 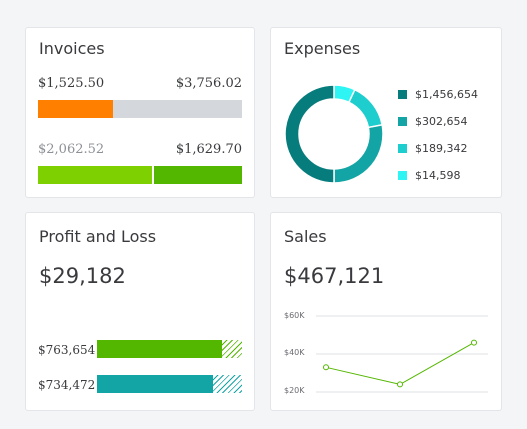 What do you see at coordinates (294, 352) in the screenshot?
I see `y-tick-40k: $40K` at bounding box center [294, 352].